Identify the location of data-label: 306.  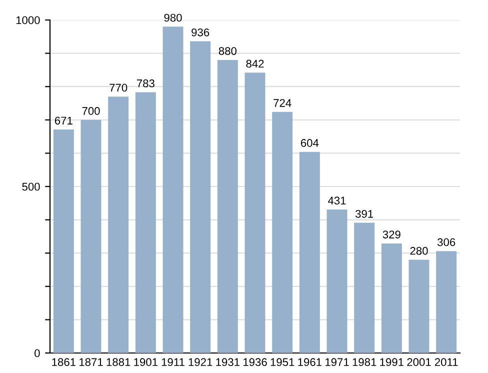
(446, 242).